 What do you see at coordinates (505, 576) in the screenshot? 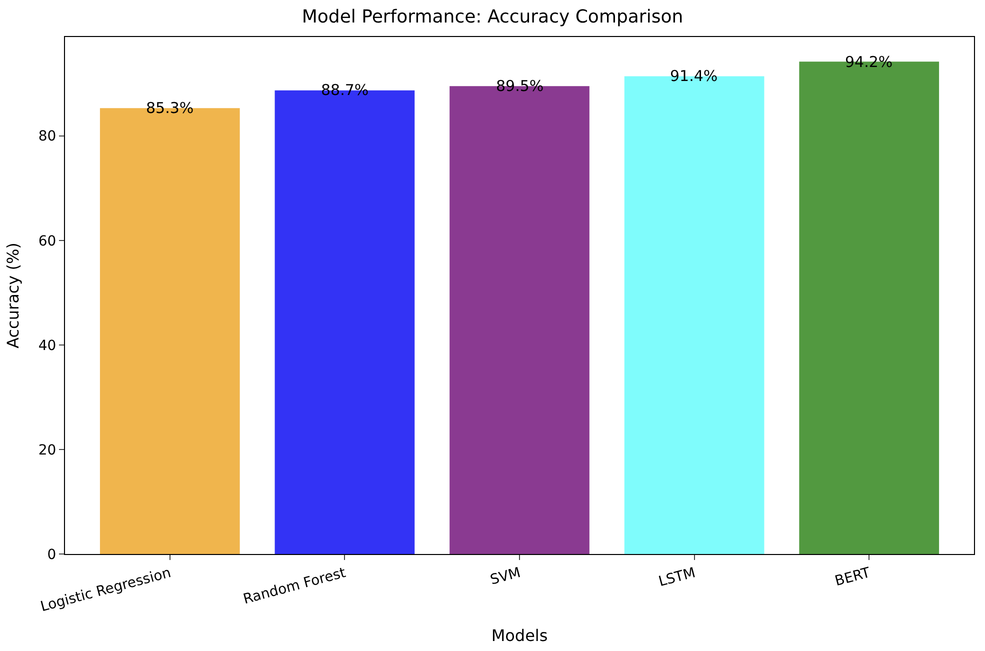
I see `x-tick-label: SVM` at bounding box center [505, 576].